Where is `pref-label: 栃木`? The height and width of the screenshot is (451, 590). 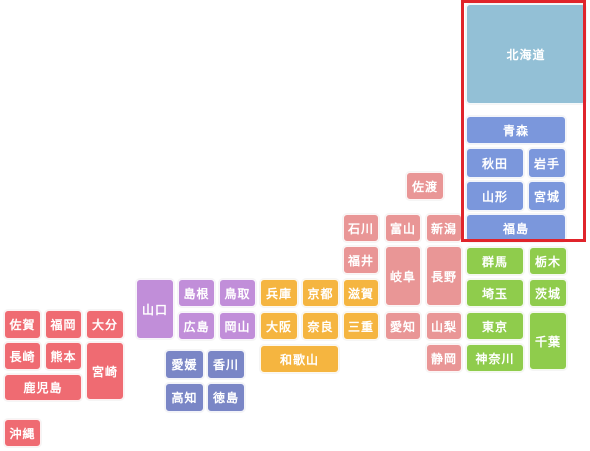 pref-label: 栃木 is located at coordinates (547, 261).